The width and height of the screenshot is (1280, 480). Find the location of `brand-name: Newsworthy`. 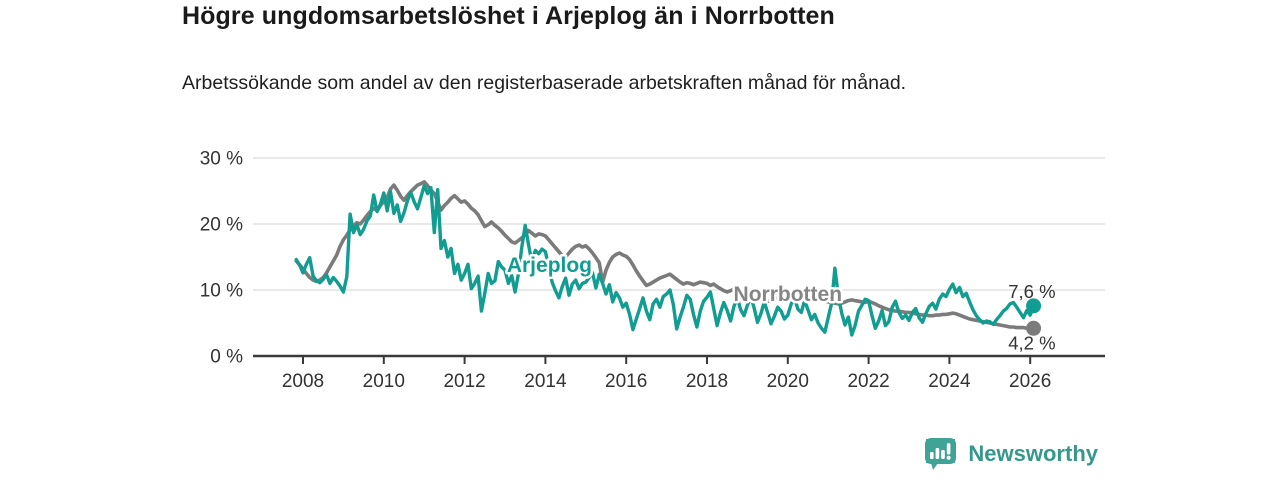

brand-name: Newsworthy is located at coordinates (1033, 453).